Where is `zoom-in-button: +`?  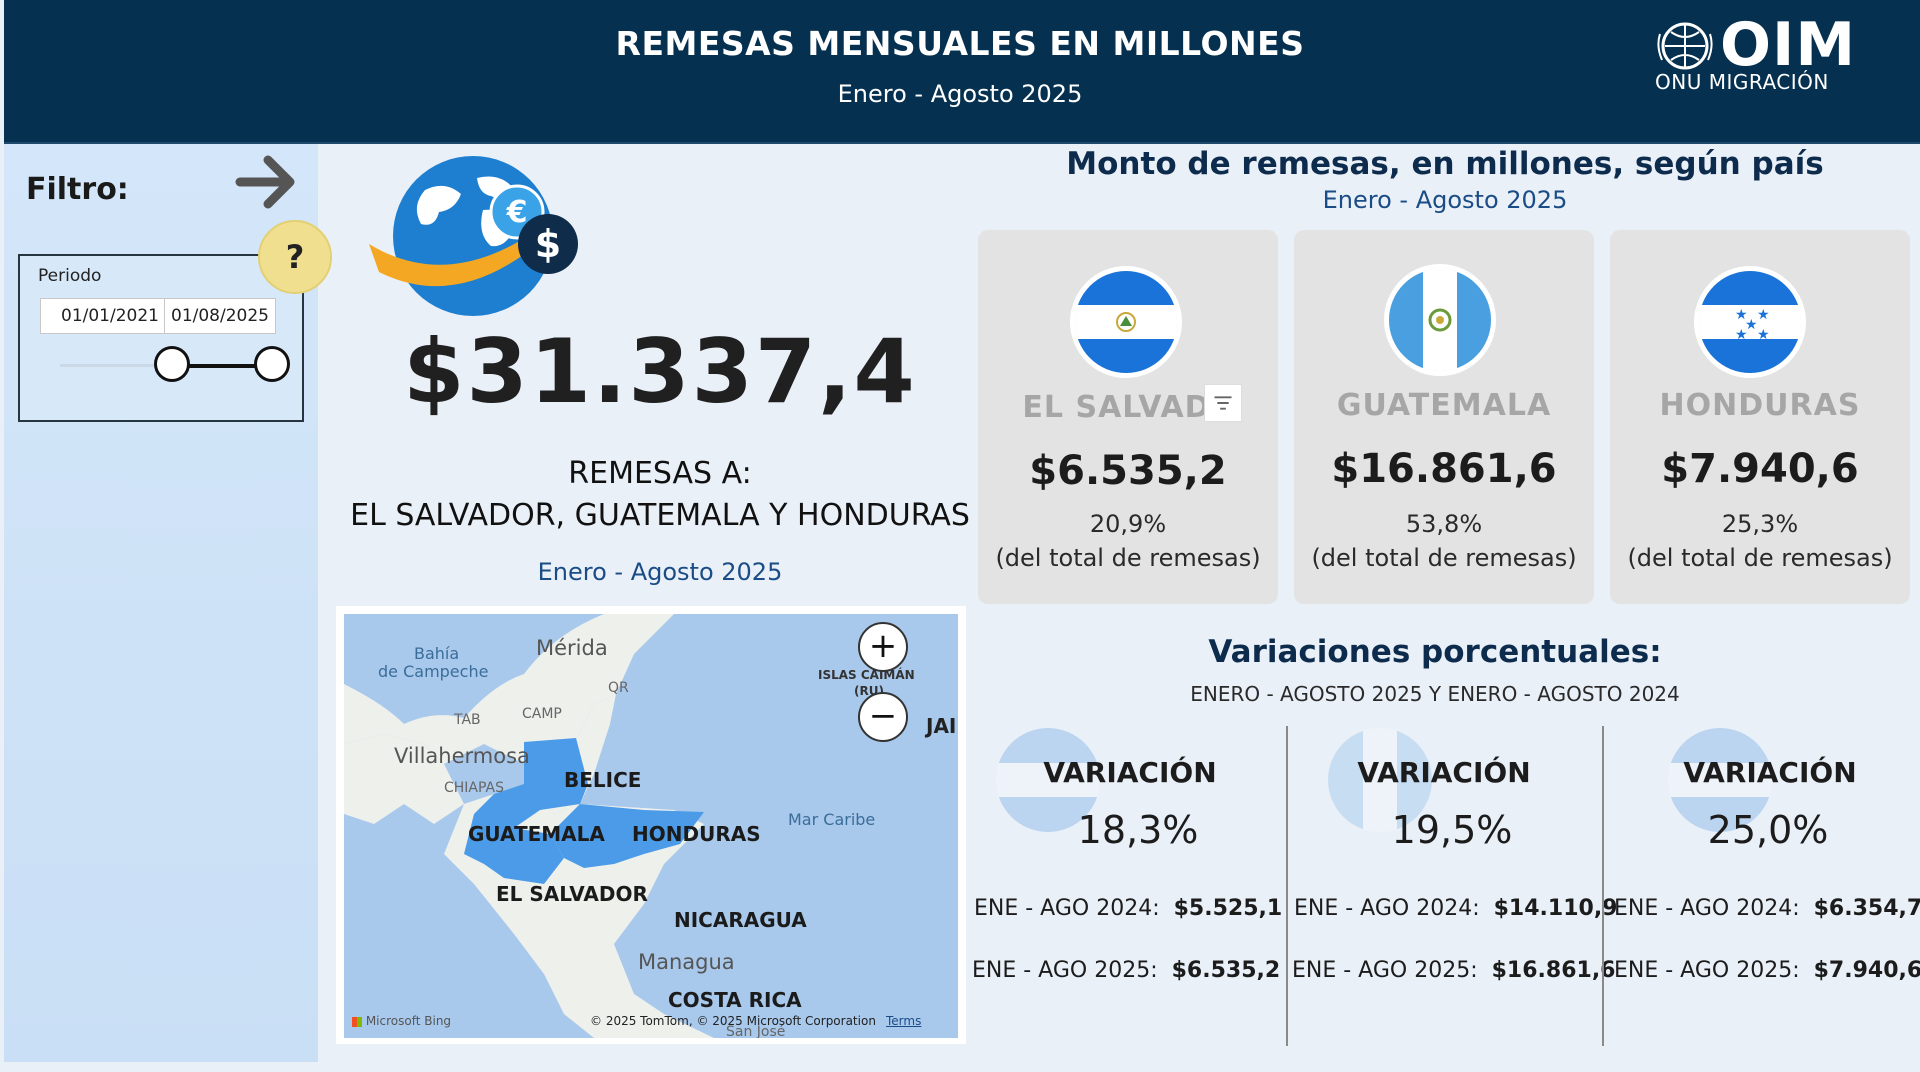
zoom-in-button: + is located at coordinates (883, 647).